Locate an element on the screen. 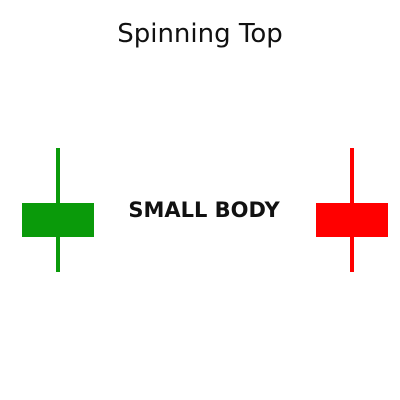 The width and height of the screenshot is (400, 400). diagram-title: Spinning Top is located at coordinates (200, 34).